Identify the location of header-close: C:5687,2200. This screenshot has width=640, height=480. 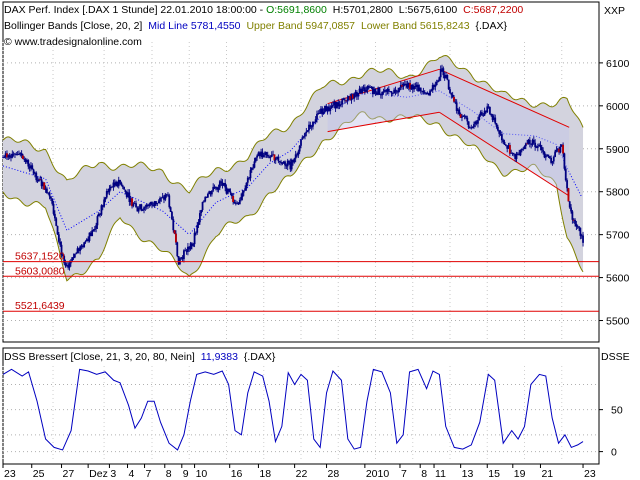
(493, 10).